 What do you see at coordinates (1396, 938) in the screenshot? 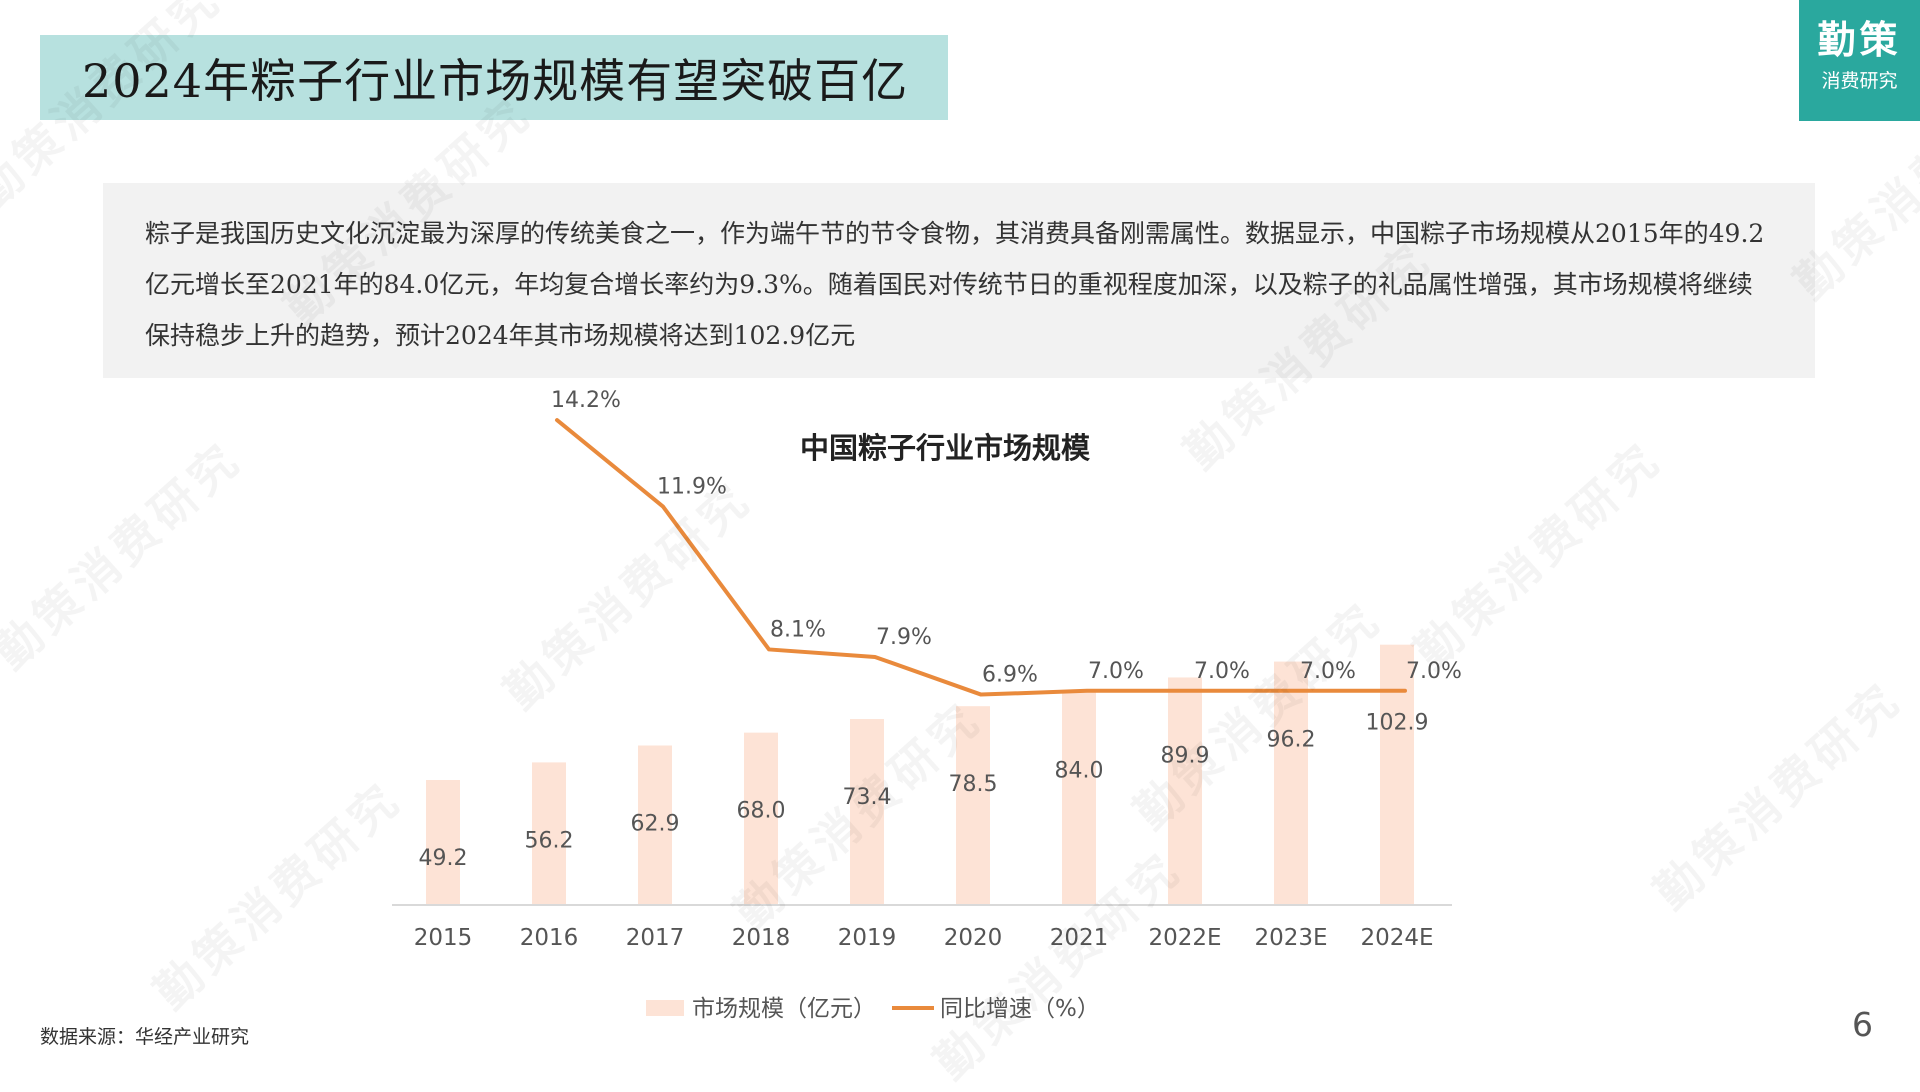
I see `x-tick-label-2024E: 2024E` at bounding box center [1396, 938].